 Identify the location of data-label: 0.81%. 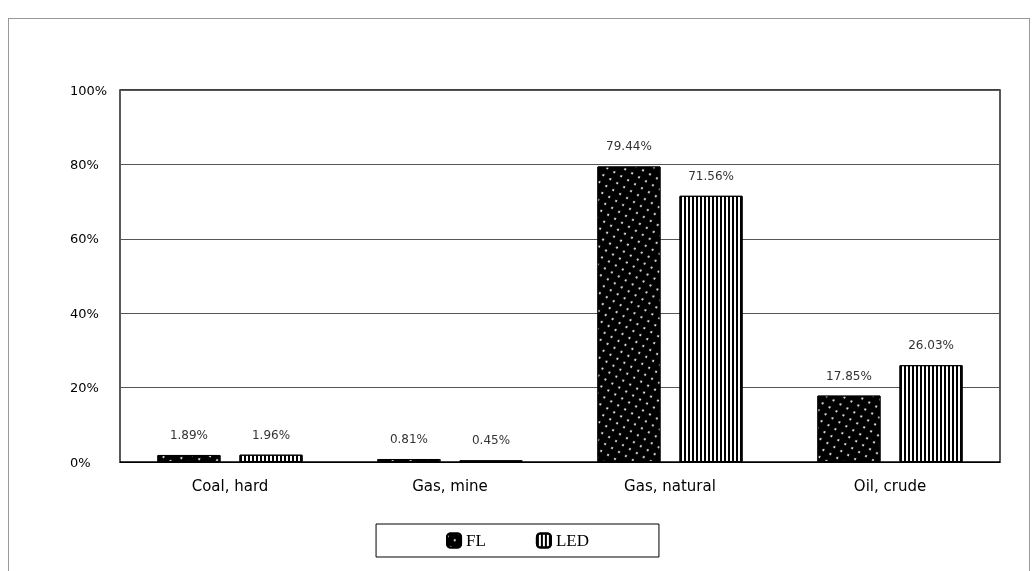
(409, 438).